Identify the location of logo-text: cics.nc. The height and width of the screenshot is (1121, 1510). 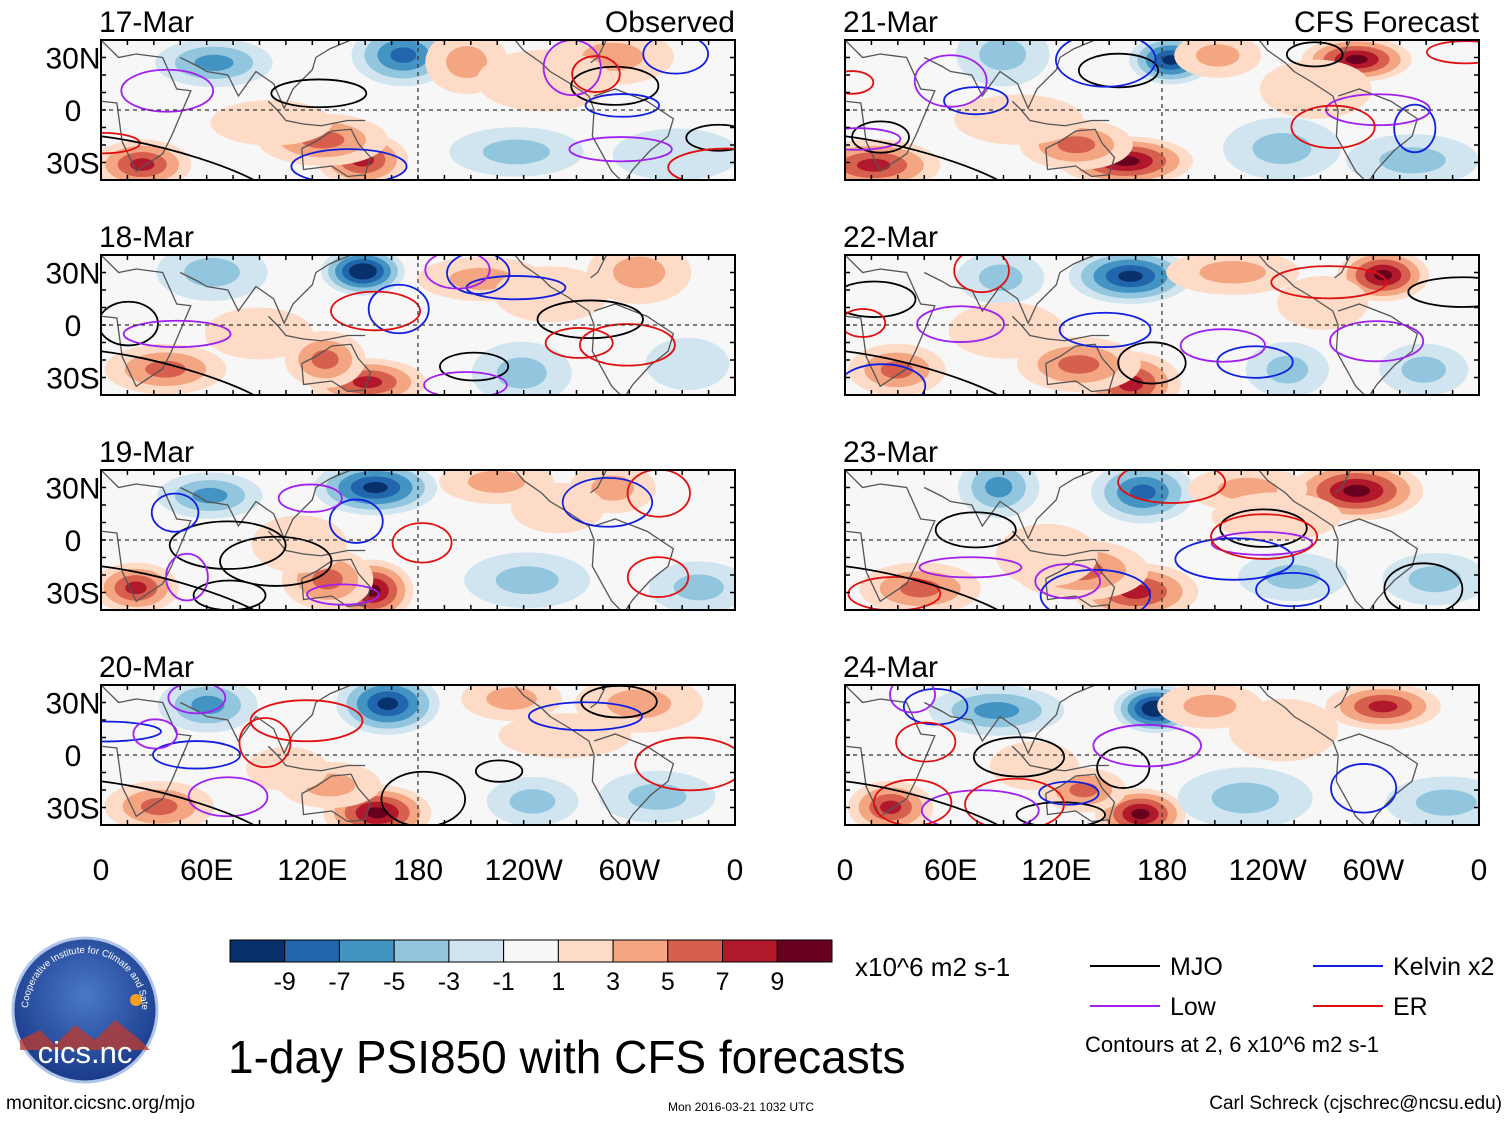
(85, 1052).